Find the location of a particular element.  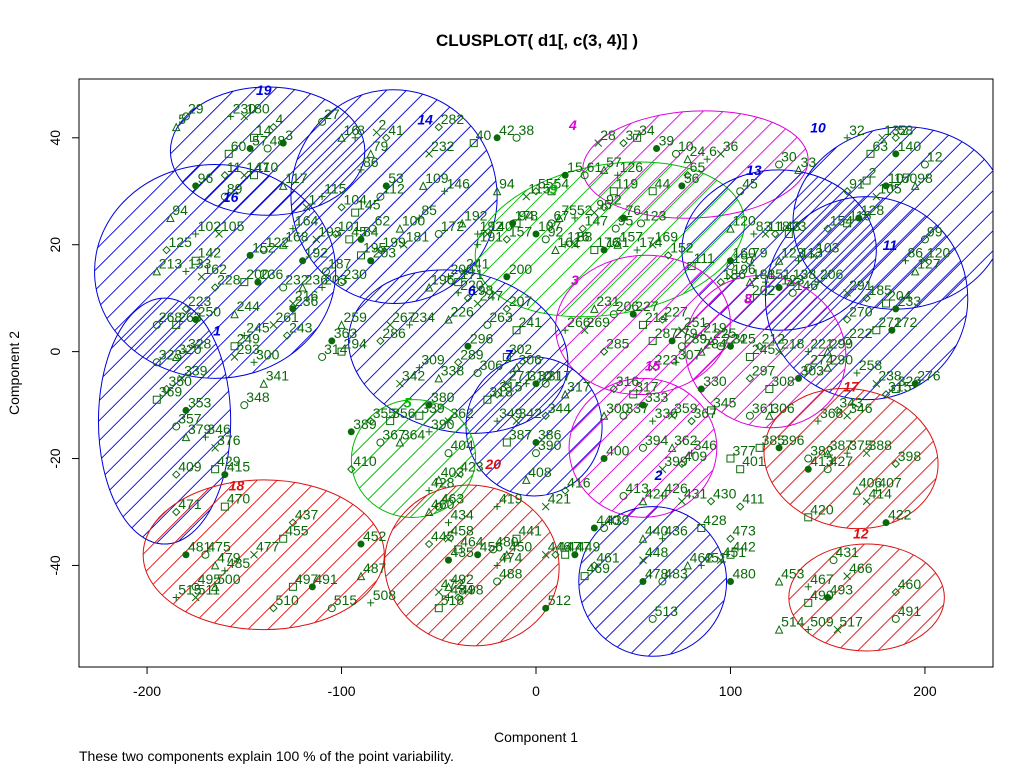

point-label: 266 is located at coordinates (579, 322).